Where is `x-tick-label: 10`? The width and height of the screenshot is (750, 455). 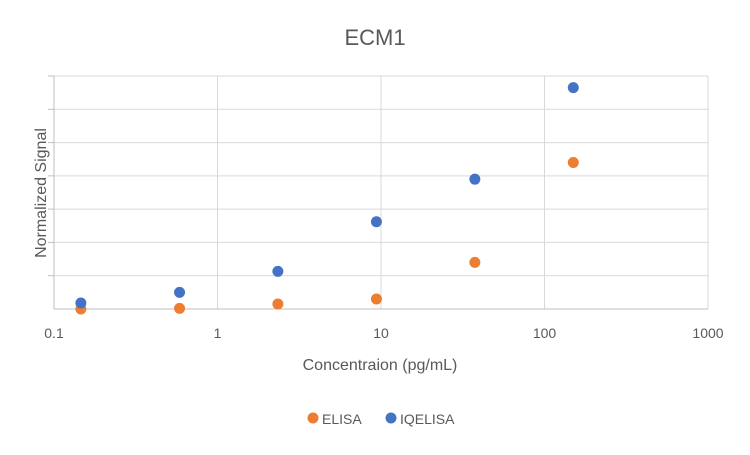
x-tick-label: 10 is located at coordinates (381, 333).